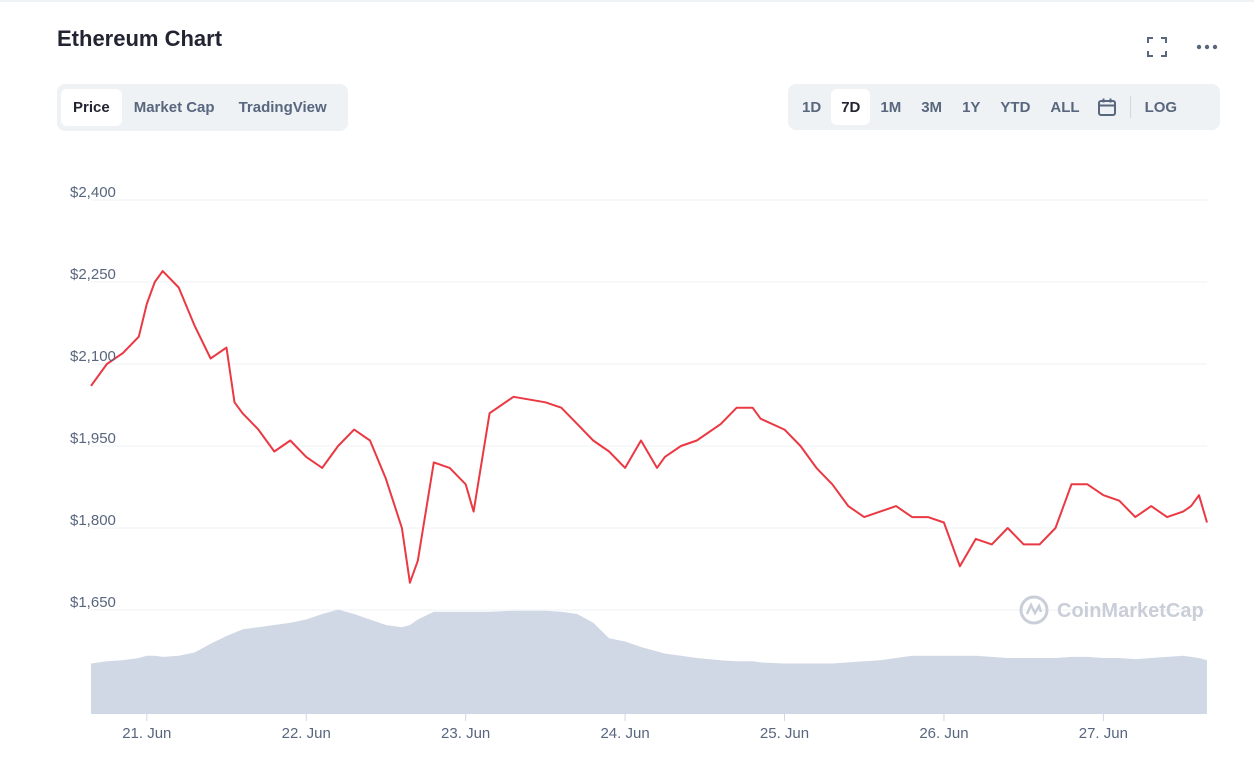  What do you see at coordinates (93, 520) in the screenshot?
I see `y-tick-label: $1,800` at bounding box center [93, 520].